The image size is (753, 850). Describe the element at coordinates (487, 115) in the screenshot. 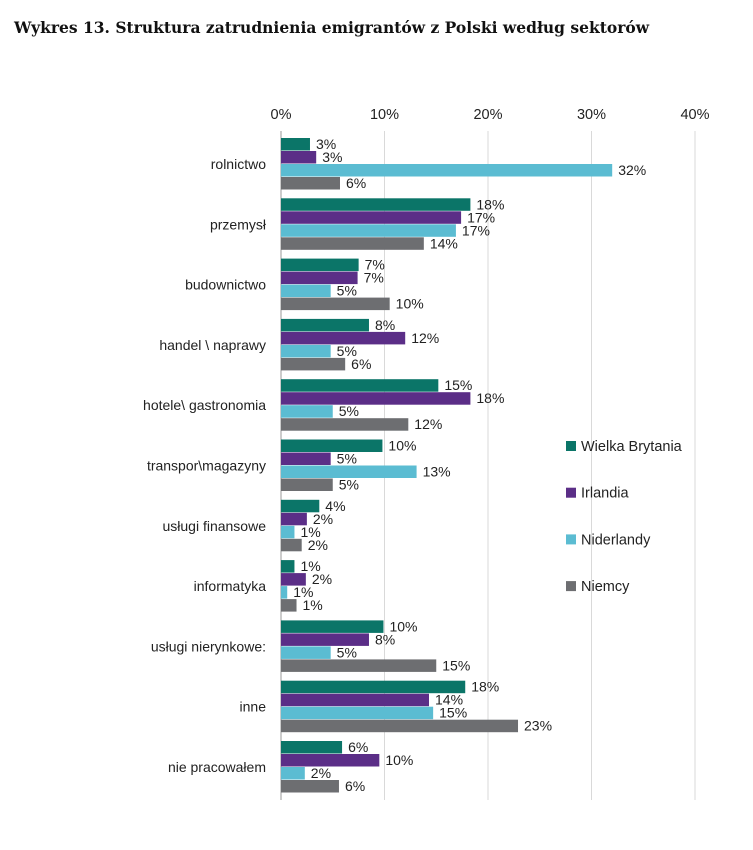

I see `x-tick-label: 20%` at that location.